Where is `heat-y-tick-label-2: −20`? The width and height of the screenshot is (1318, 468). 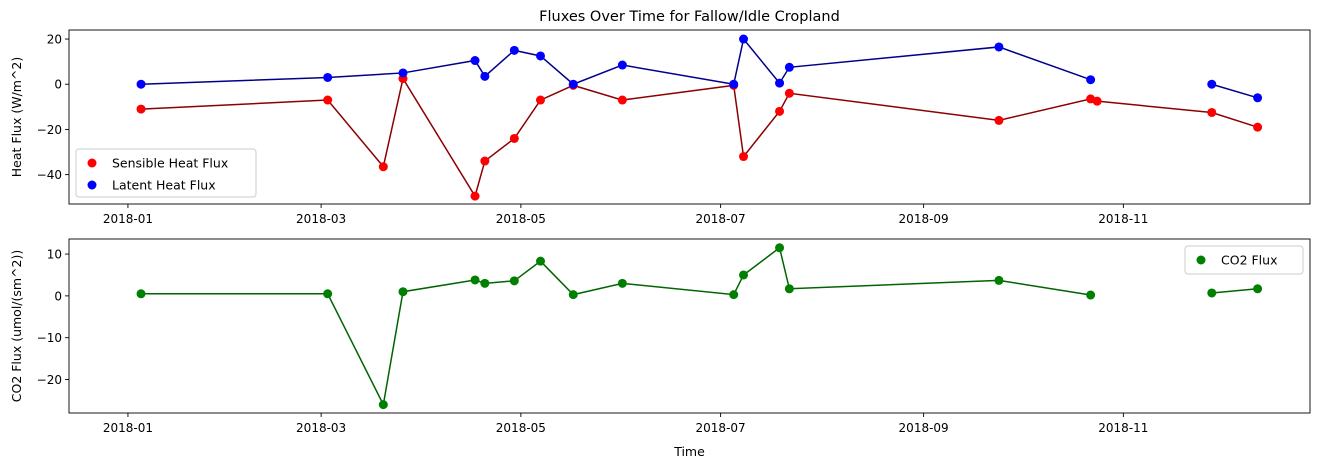 heat-y-tick-label-2: −20 is located at coordinates (49, 130).